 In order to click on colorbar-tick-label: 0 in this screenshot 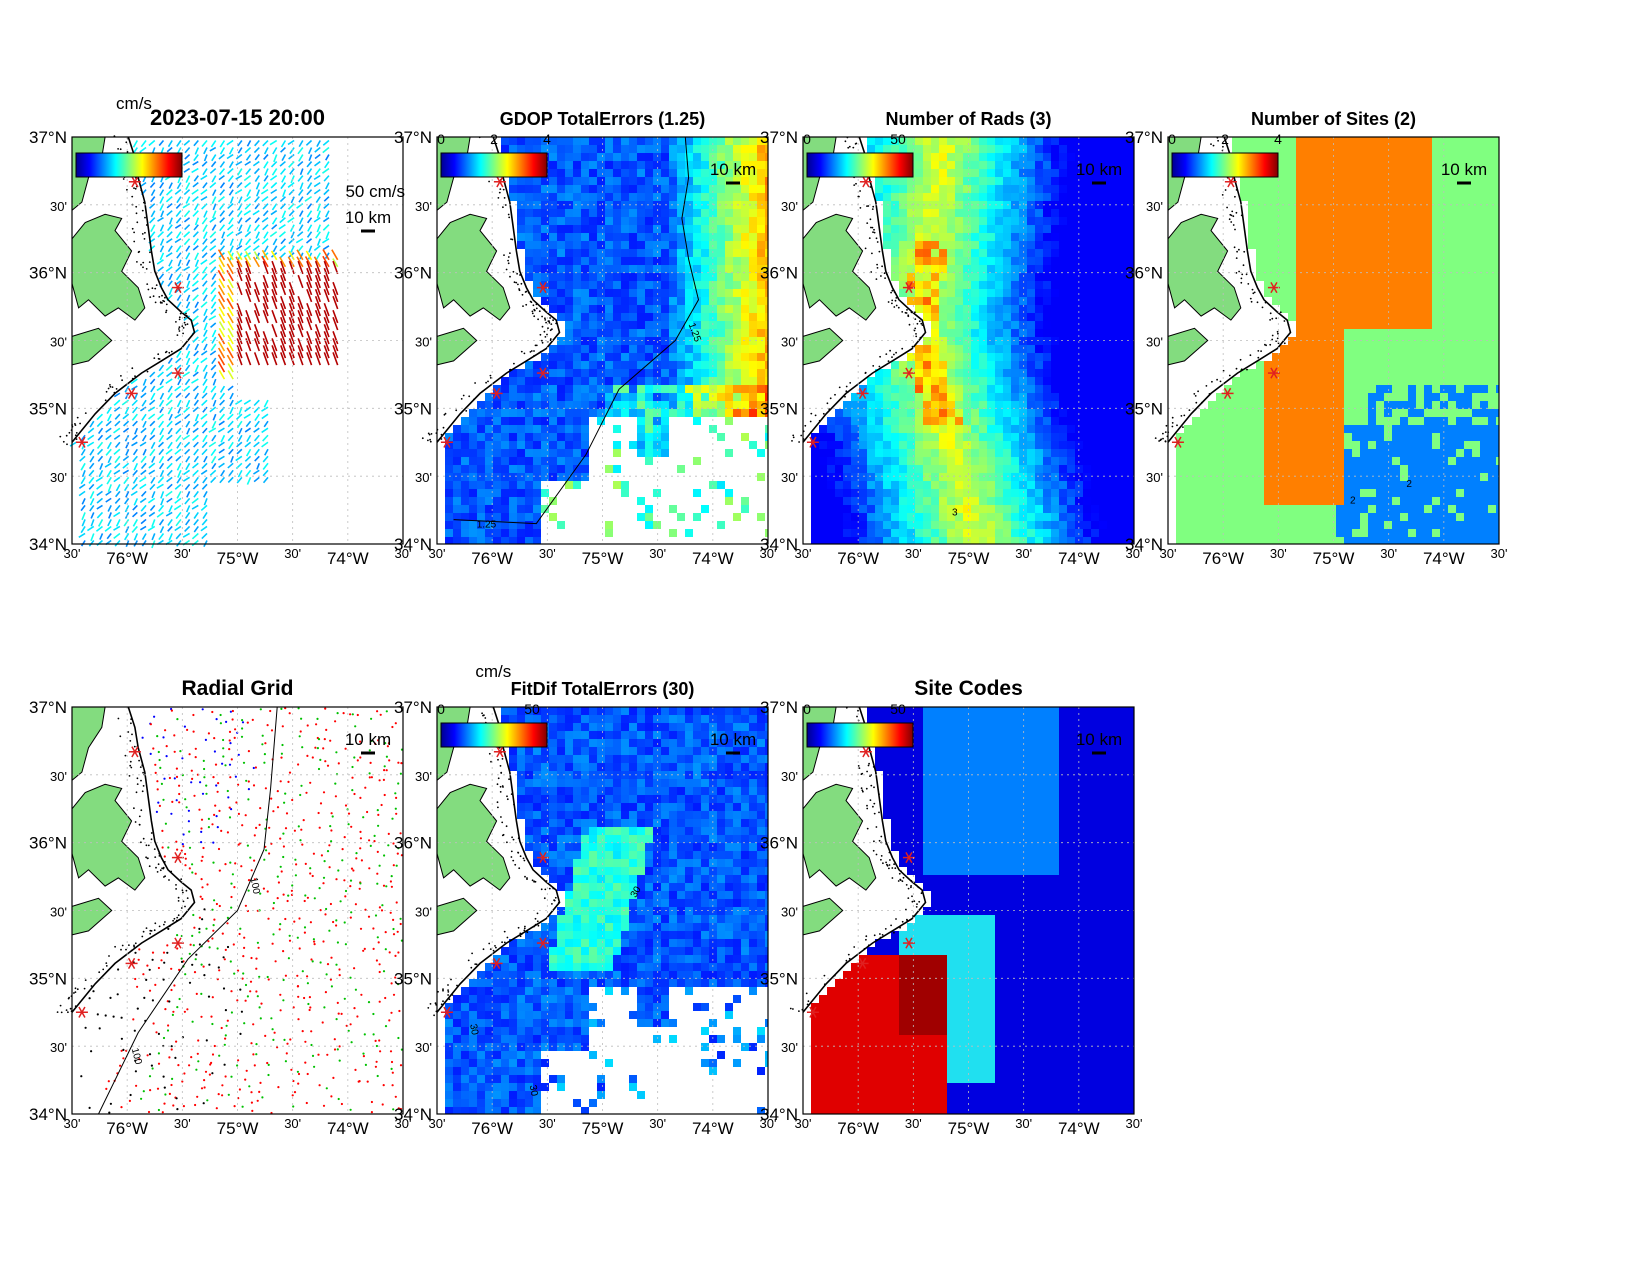, I will do `click(1172, 139)`.